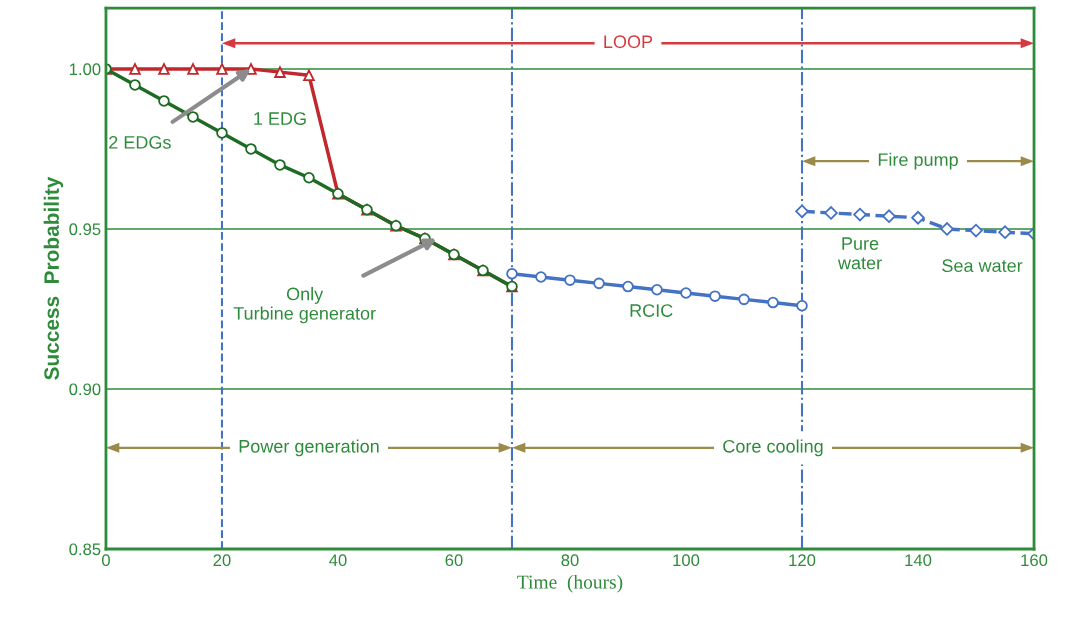 The width and height of the screenshot is (1066, 625). I want to click on x-tick-label: 100, so click(686, 560).